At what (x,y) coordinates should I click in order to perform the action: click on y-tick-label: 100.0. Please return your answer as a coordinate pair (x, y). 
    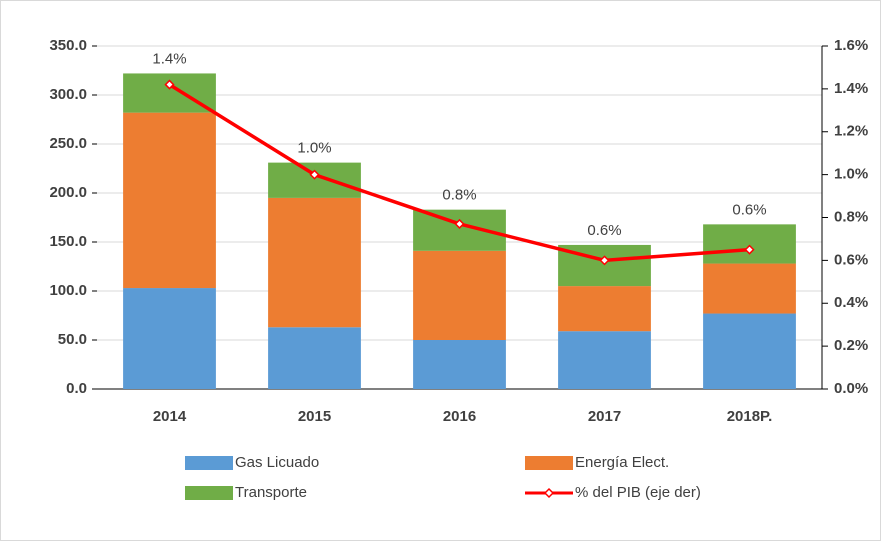
    Looking at the image, I should click on (68, 290).